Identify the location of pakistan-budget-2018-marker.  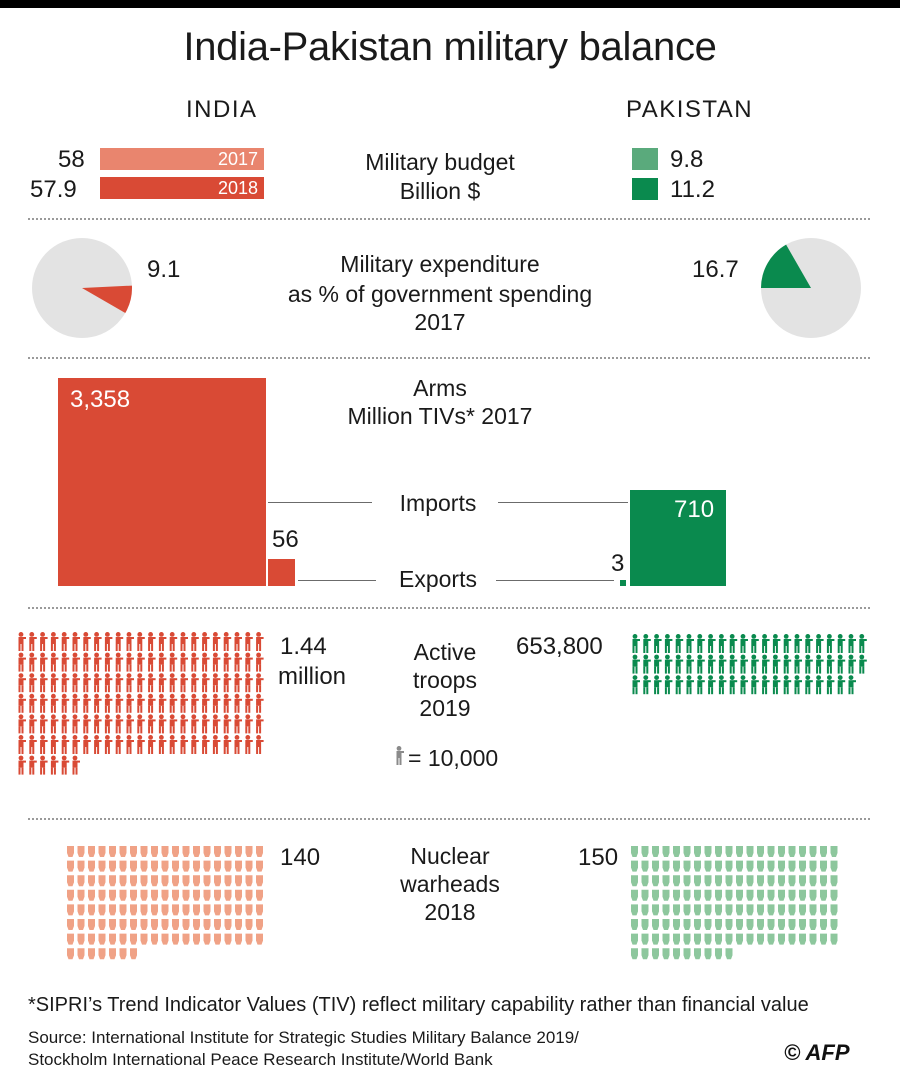
(645, 189).